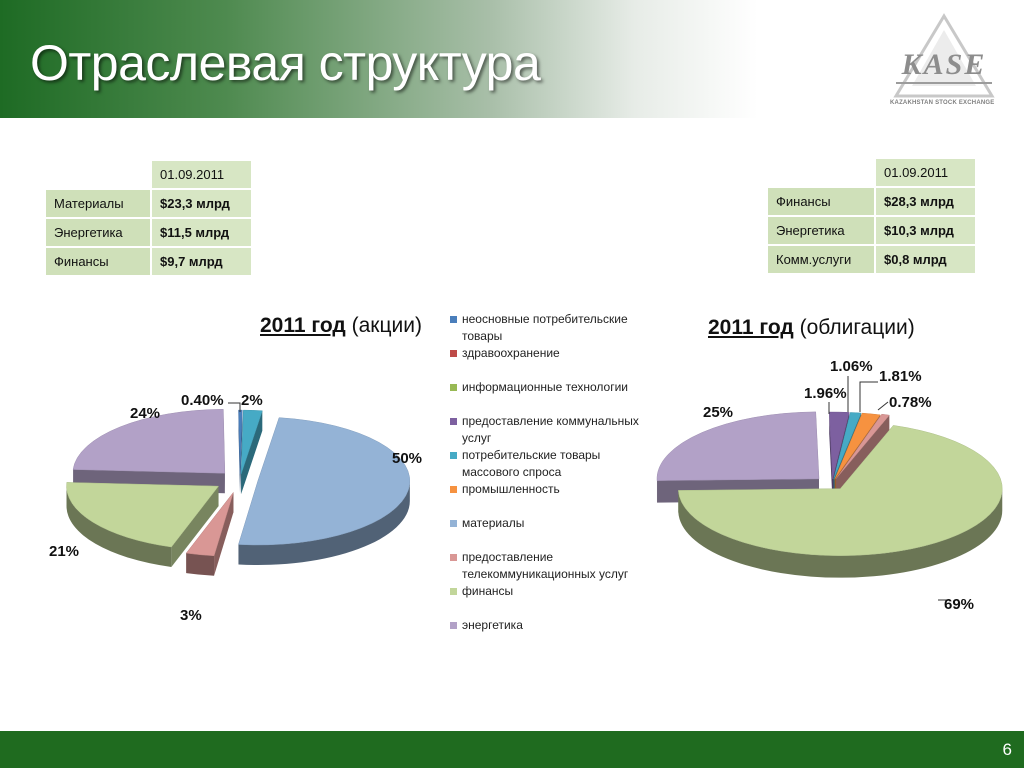 Image resolution: width=1024 pixels, height=768 pixels. What do you see at coordinates (942, 103) in the screenshot?
I see `logo-tagline: KAZAKHSTAN STOCK EXCHANGE` at bounding box center [942, 103].